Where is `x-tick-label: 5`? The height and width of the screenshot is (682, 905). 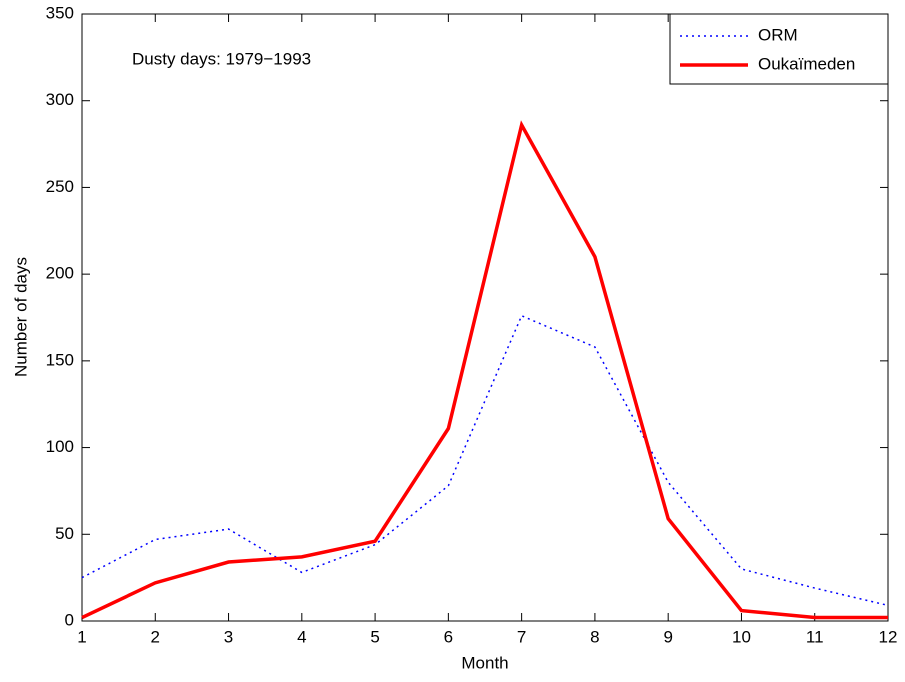 x-tick-label: 5 is located at coordinates (374, 636).